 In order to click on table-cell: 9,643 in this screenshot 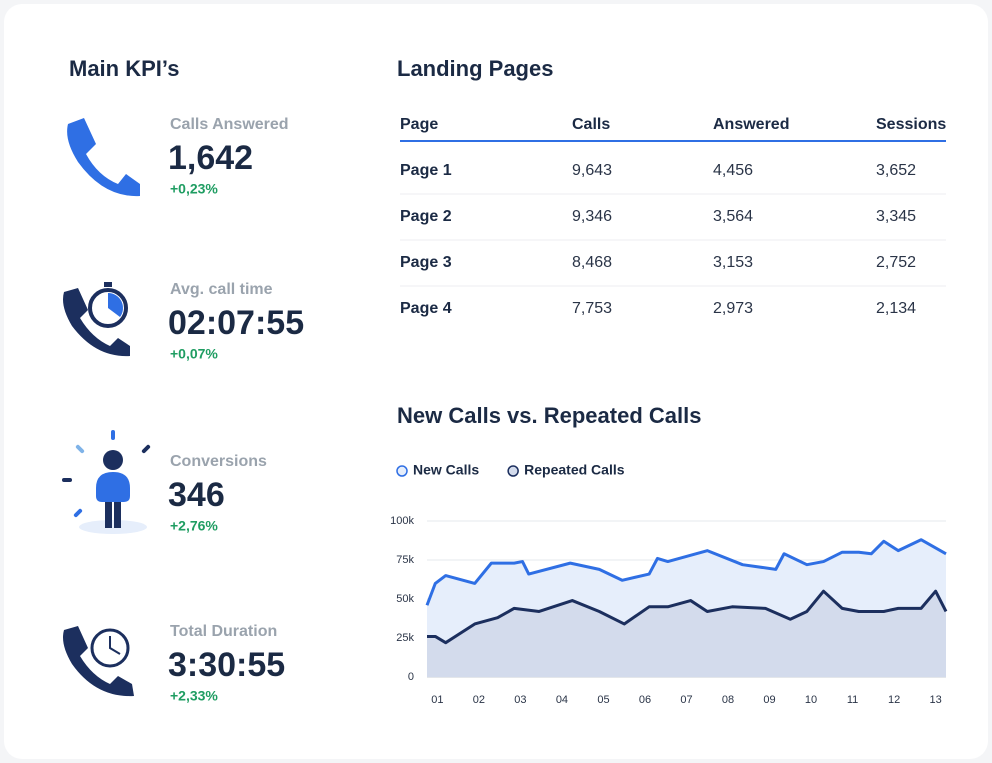, I will do `click(592, 170)`.